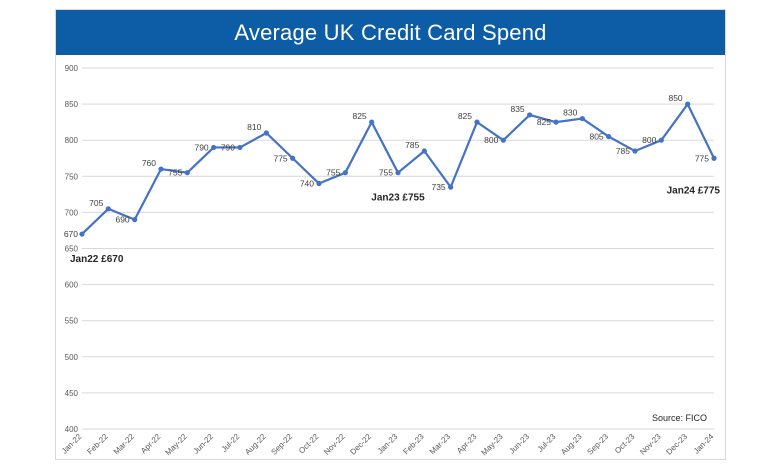  What do you see at coordinates (97, 259) in the screenshot?
I see `callout-annotation: Jan22 £670` at bounding box center [97, 259].